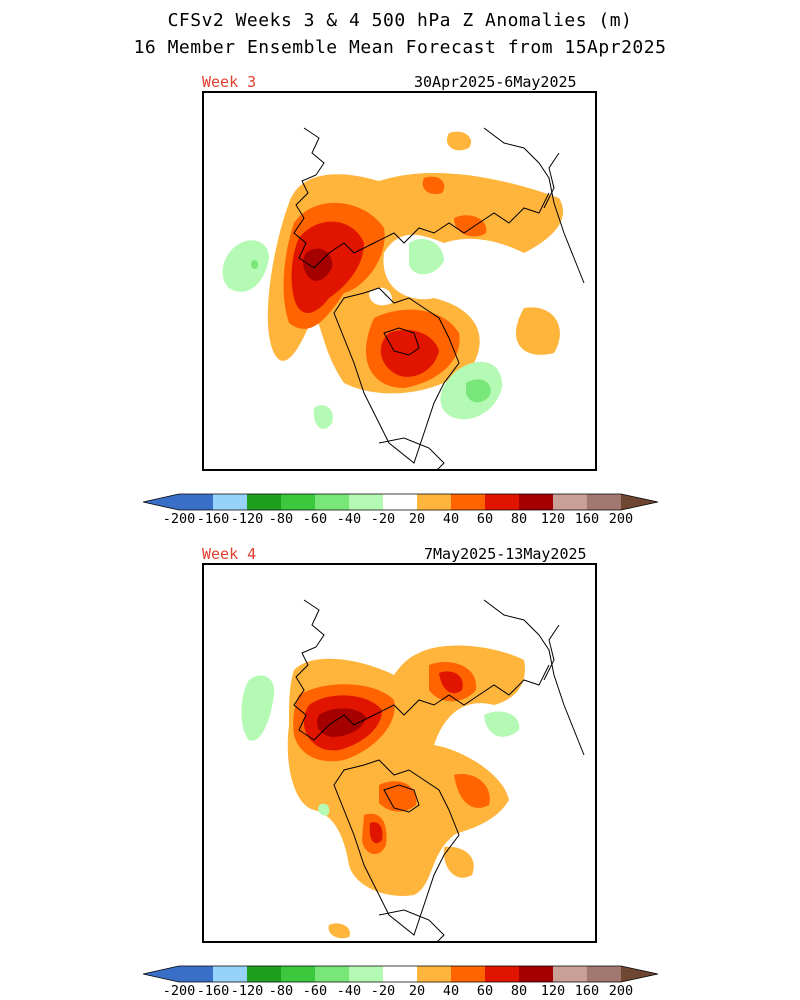 The image size is (800, 1000). Describe the element at coordinates (495, 82) in the screenshot. I see `week3-date-range: 30Apr2025-6May2025` at that location.